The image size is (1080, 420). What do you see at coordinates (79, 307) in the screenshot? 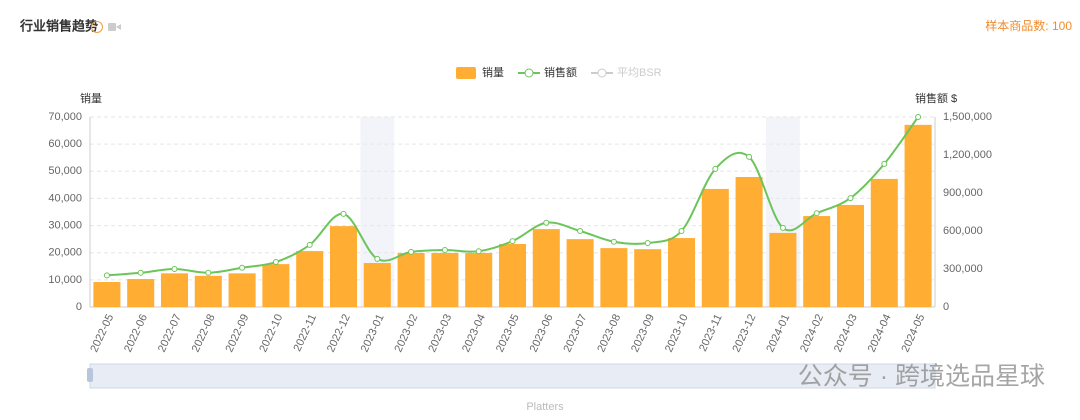
I see `y-tick-label: 0` at bounding box center [79, 307].